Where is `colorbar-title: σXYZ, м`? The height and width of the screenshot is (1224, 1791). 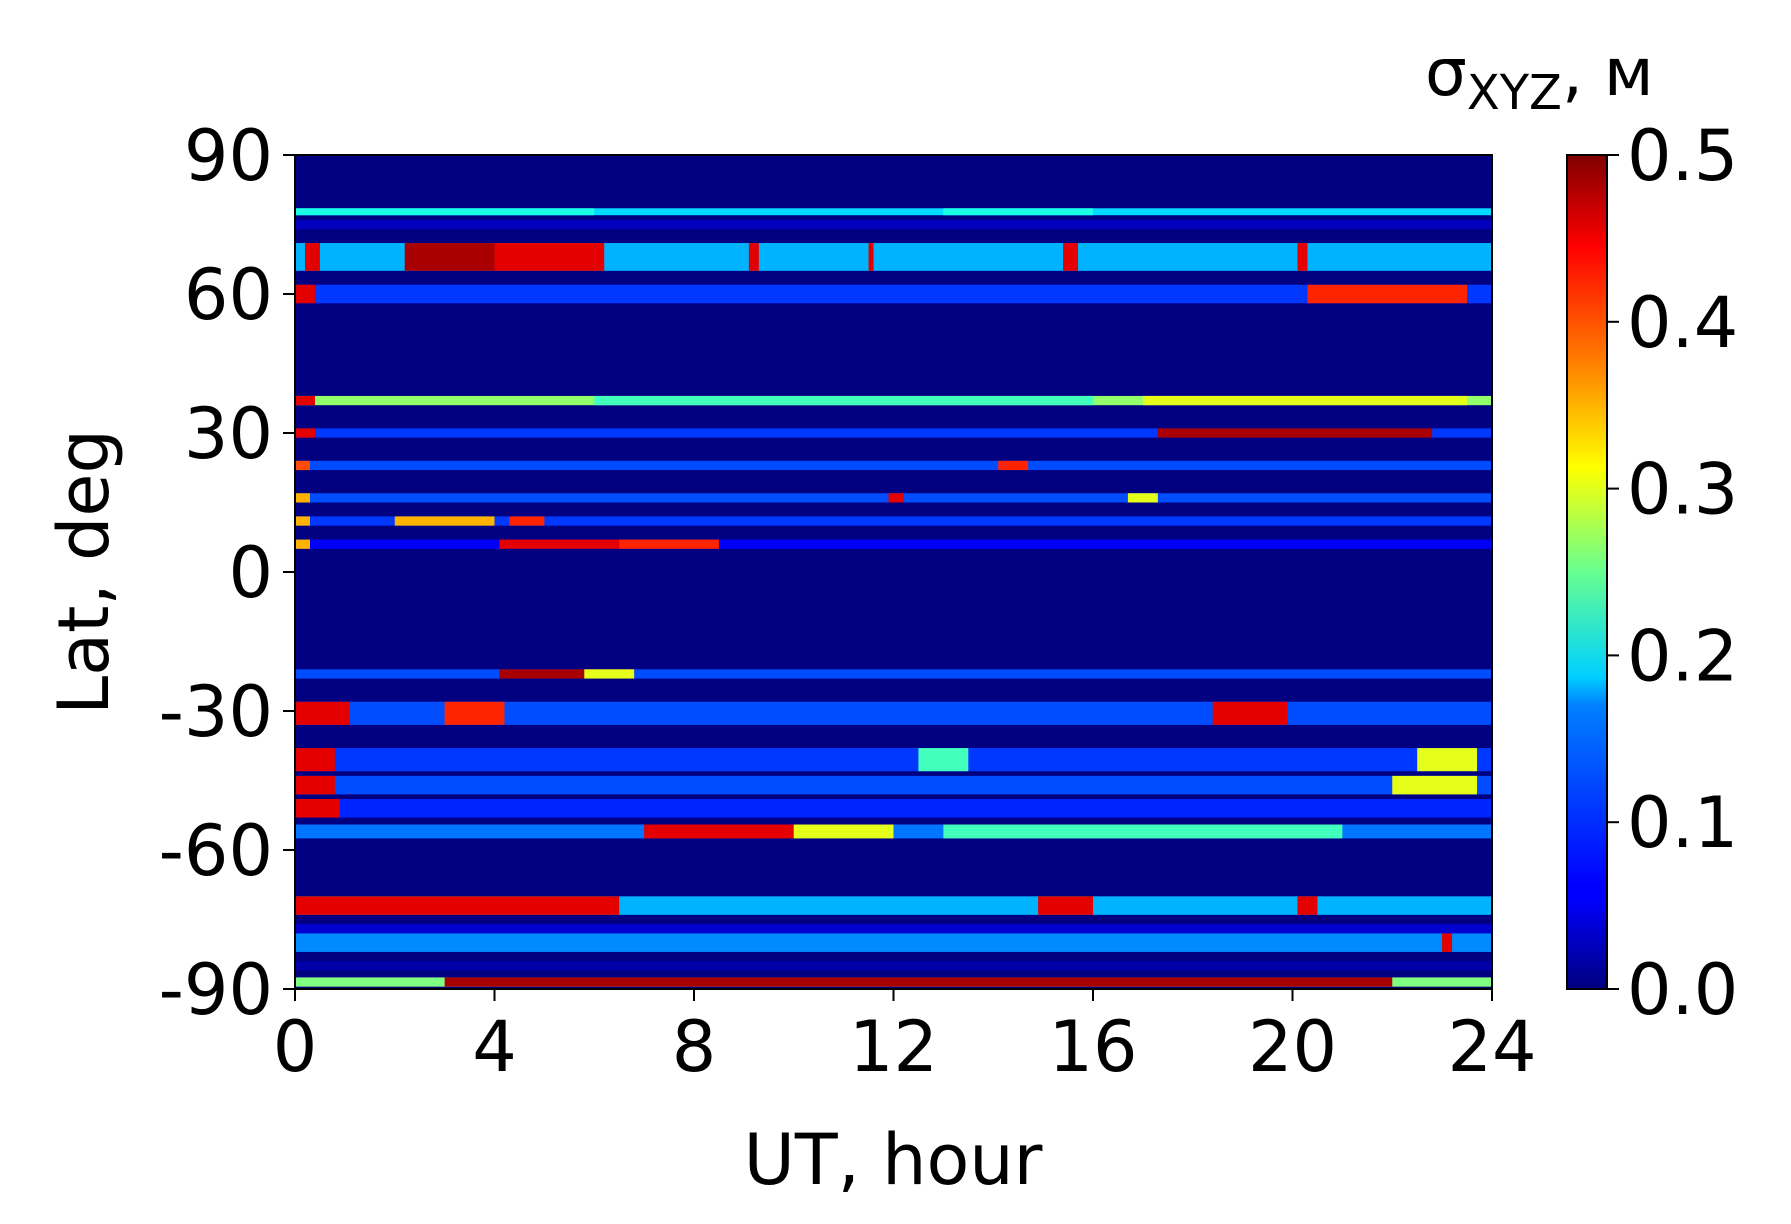 colorbar-title: σXYZ, м is located at coordinates (1539, 77).